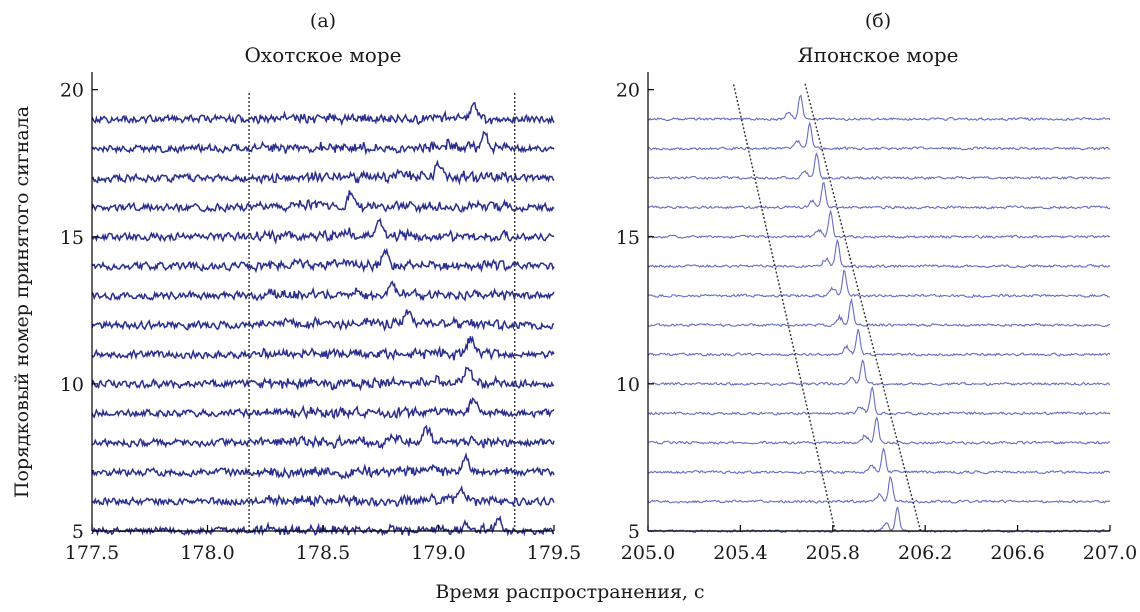 This screenshot has width=1140, height=612. What do you see at coordinates (648, 553) in the screenshot?
I see `x-tick-label: 205.0` at bounding box center [648, 553].